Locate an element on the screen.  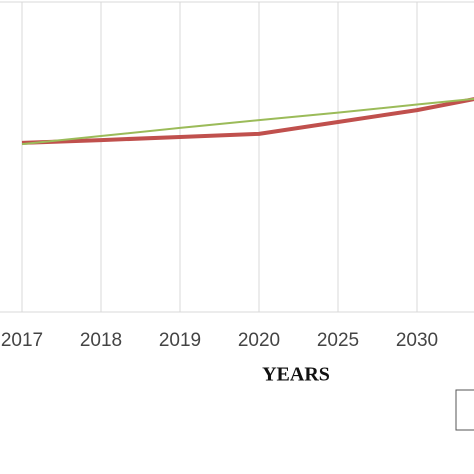
x-tick-label: 2019 is located at coordinates (180, 340).